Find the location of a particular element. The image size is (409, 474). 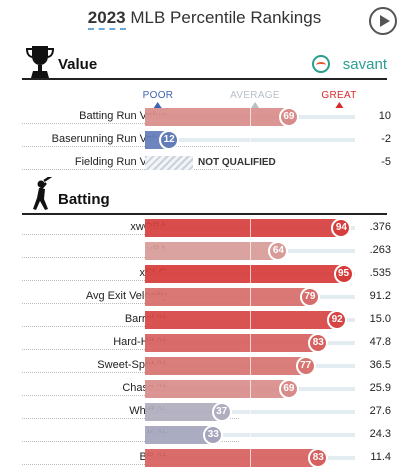

chart-row: Sweet-Spot % 77 36.5 is located at coordinates (204, 366).